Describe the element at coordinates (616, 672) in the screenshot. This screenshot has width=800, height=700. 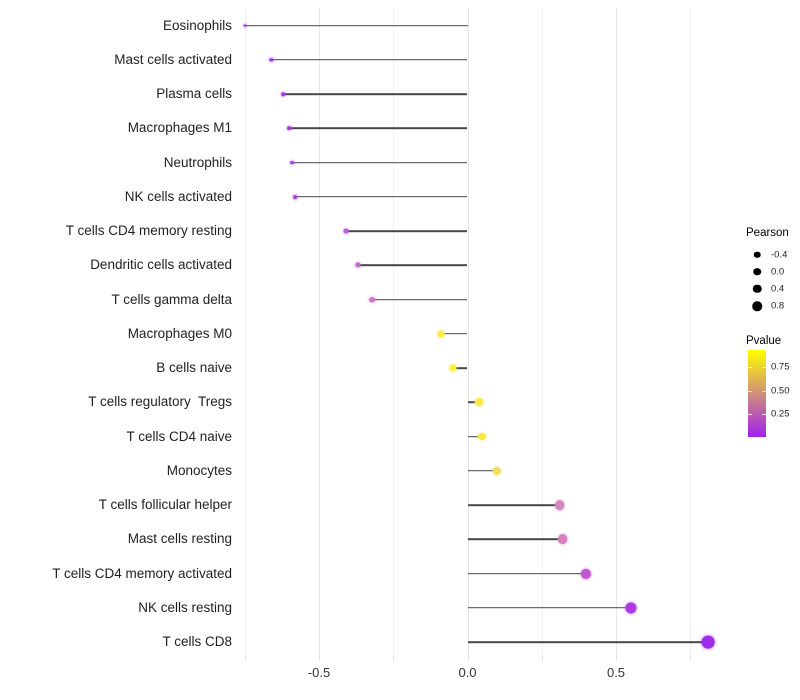
I see `x-axis-tick-label: 0.5` at that location.